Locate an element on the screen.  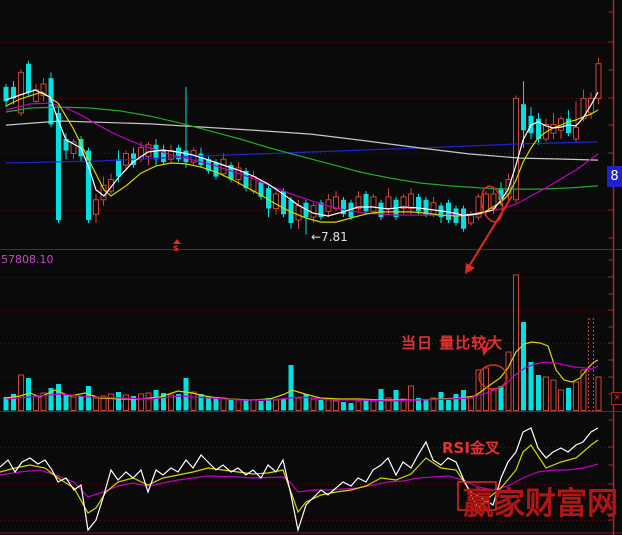
volume-annotation-text: 当日 量比较大 is located at coordinates (452, 343).